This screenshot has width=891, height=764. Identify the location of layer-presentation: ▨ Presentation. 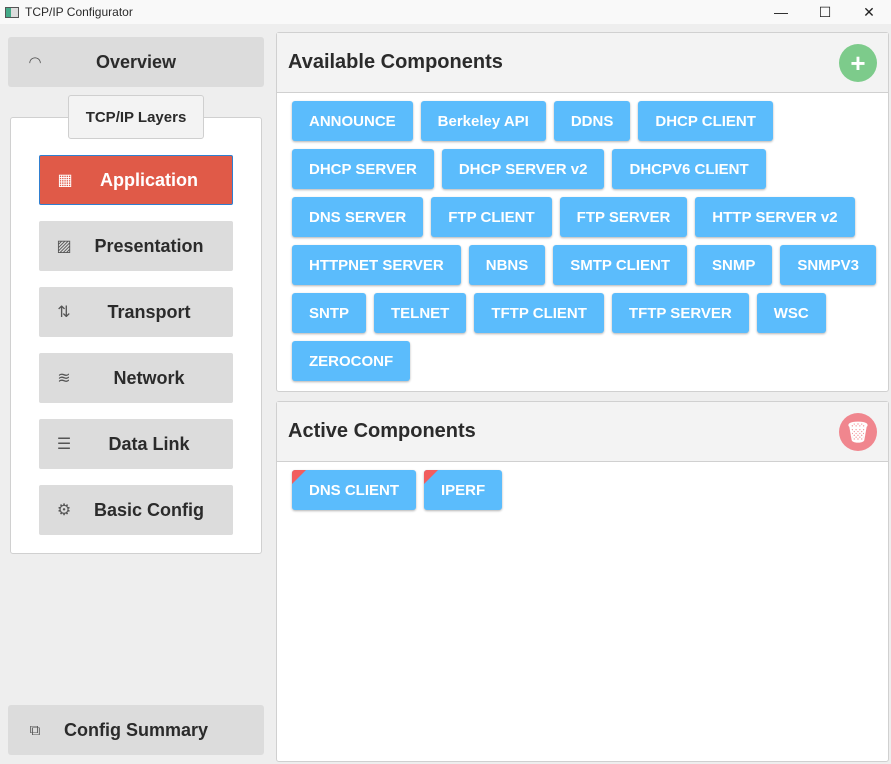
(136, 246).